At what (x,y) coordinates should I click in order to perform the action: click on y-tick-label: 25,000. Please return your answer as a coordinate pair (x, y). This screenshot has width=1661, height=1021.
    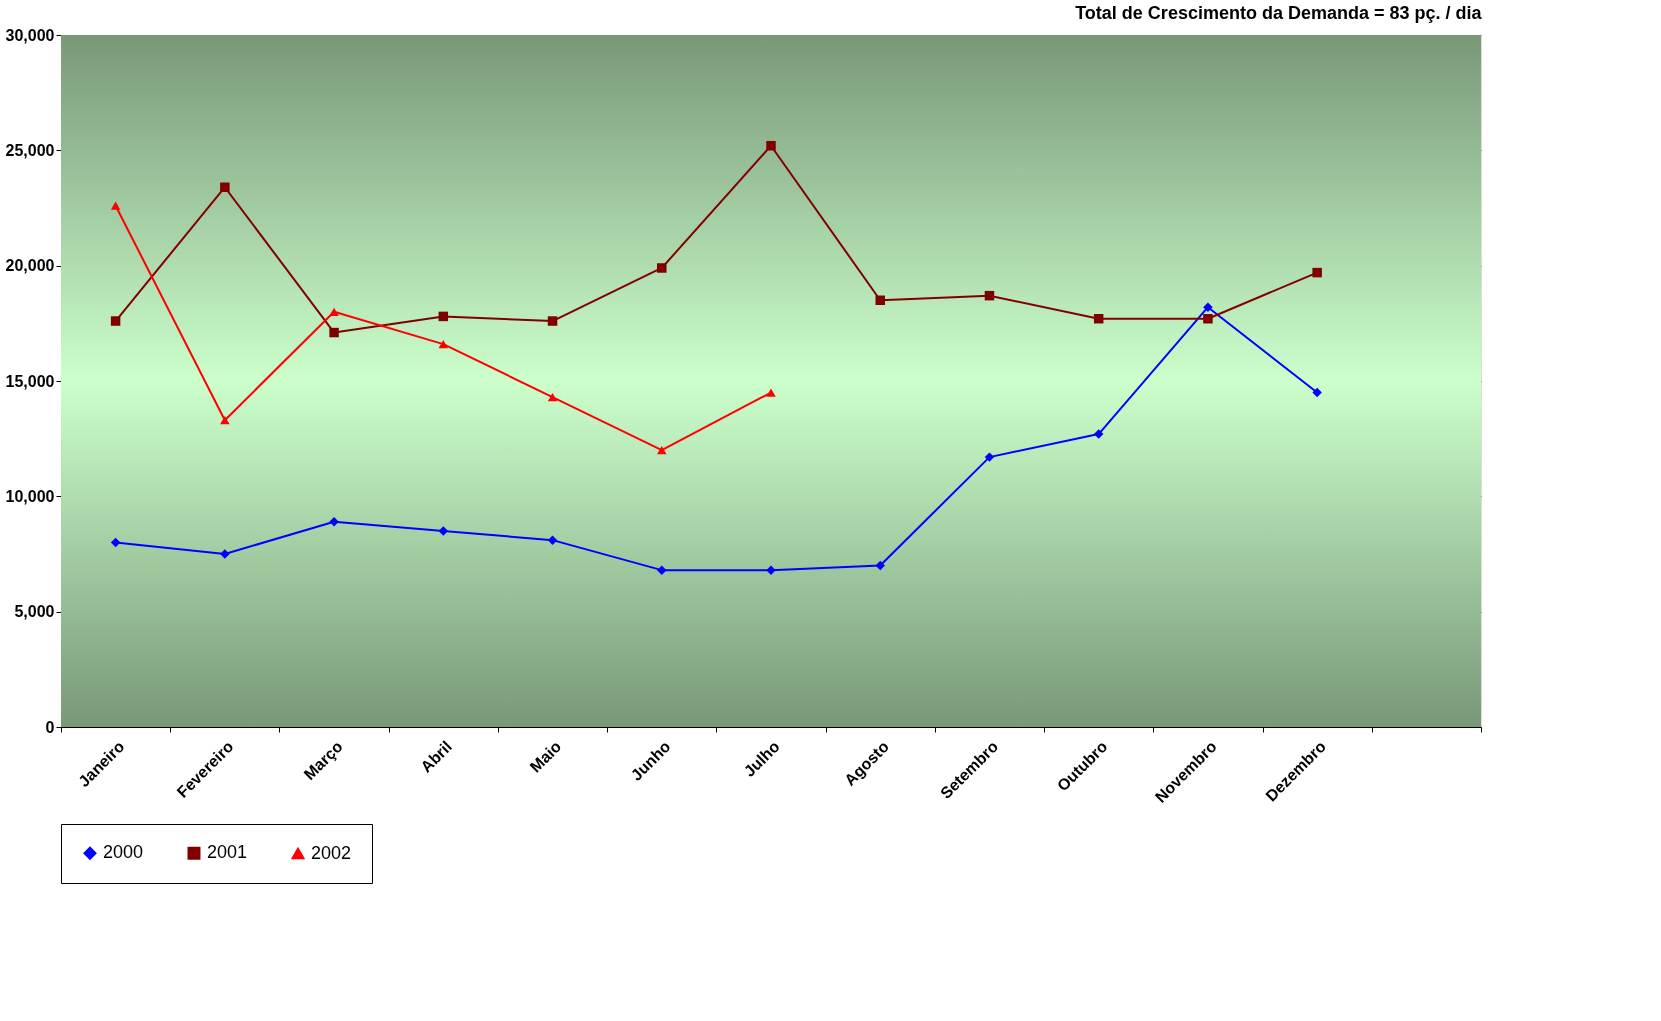
    Looking at the image, I should click on (30, 150).